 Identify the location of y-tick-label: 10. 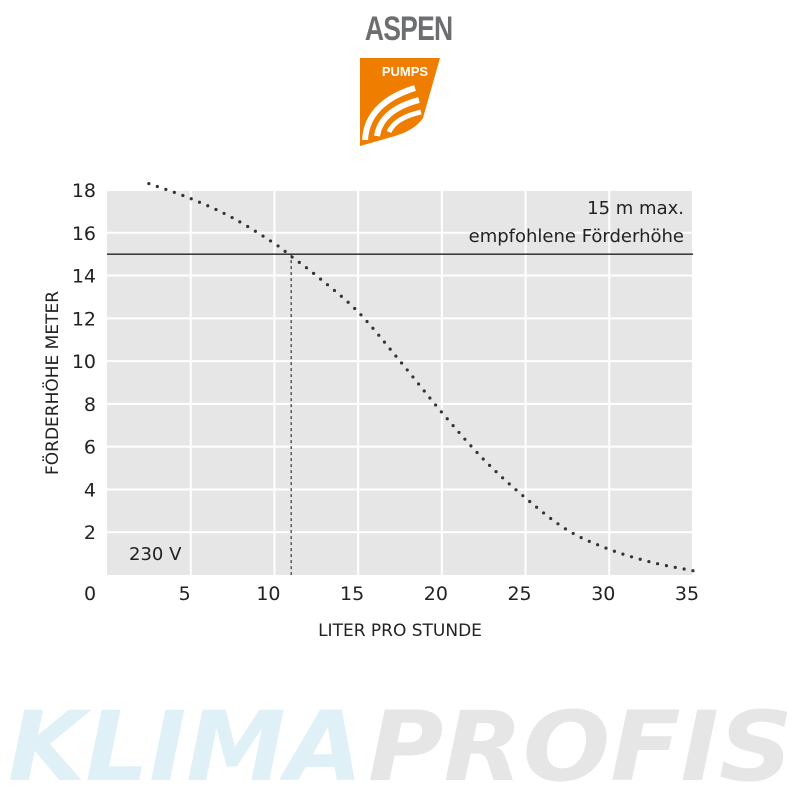
(84, 362).